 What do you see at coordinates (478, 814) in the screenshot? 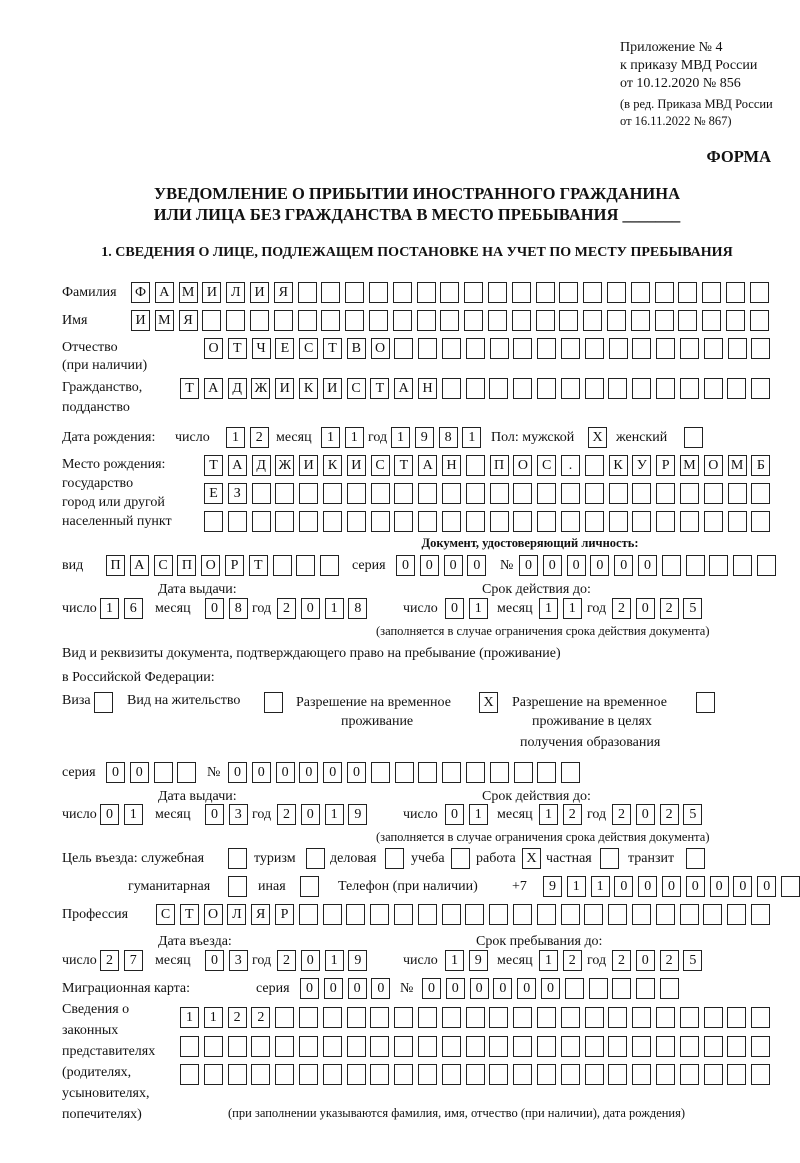
I see `right-valid-day-field-cell: 1` at bounding box center [478, 814].